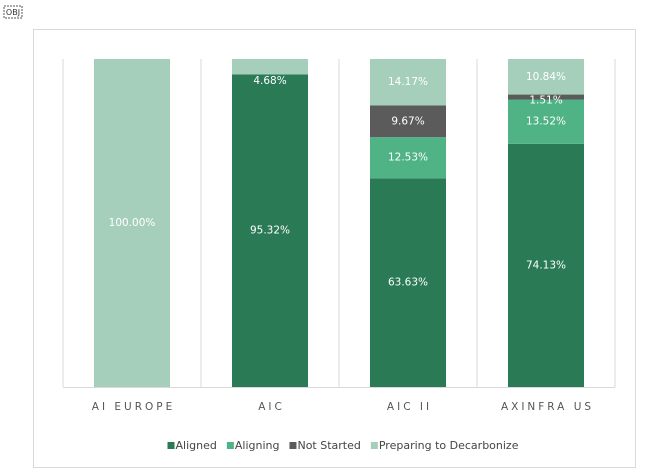 The width and height of the screenshot is (649, 476). I want to click on data-label: 95.32%, so click(270, 231).